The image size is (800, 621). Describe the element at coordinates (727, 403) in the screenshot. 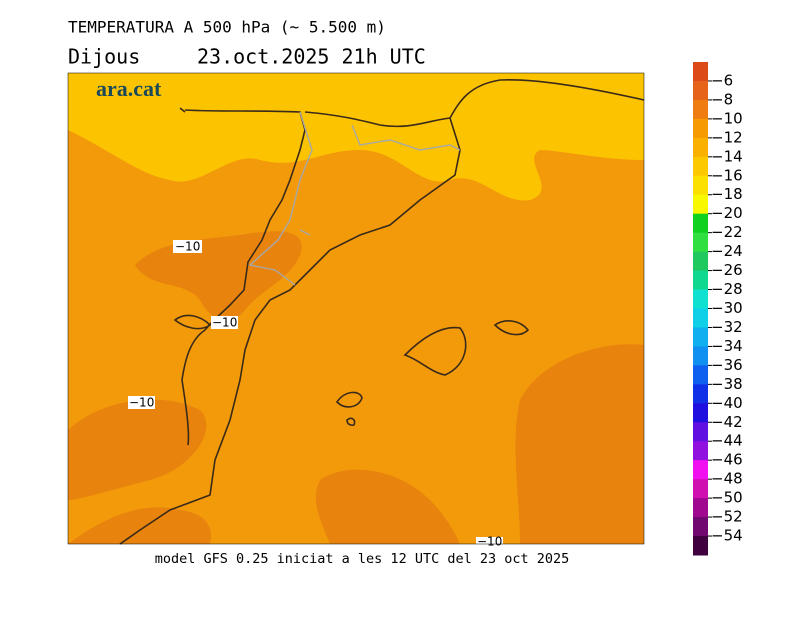

I see `colorbar-label: −40` at that location.